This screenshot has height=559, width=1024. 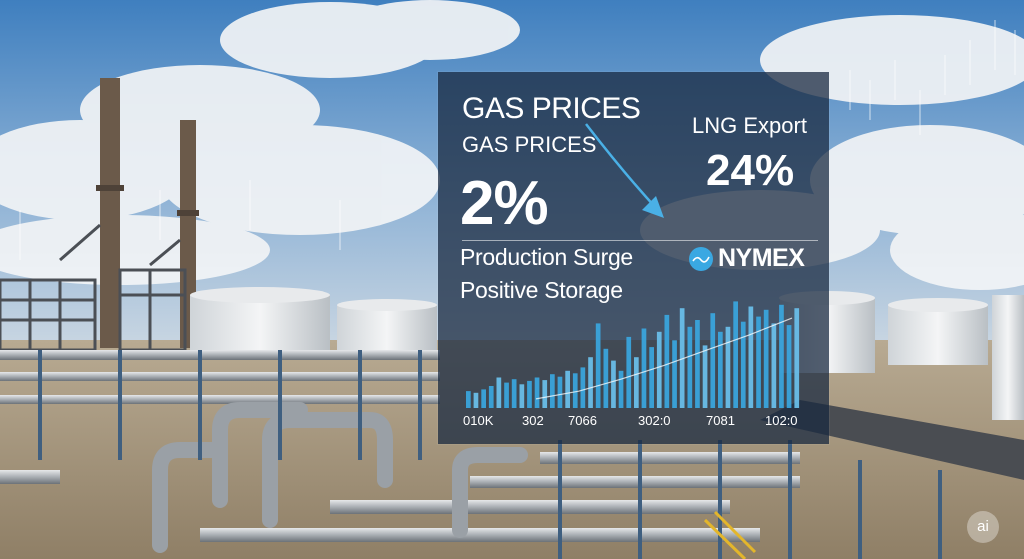 I want to click on nymex-logo: NYMEX, so click(x=746, y=258).